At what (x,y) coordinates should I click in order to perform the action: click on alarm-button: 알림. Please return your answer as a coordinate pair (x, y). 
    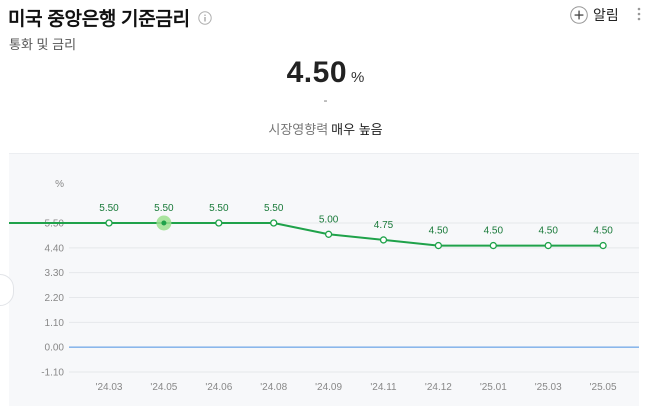
    Looking at the image, I should click on (594, 15).